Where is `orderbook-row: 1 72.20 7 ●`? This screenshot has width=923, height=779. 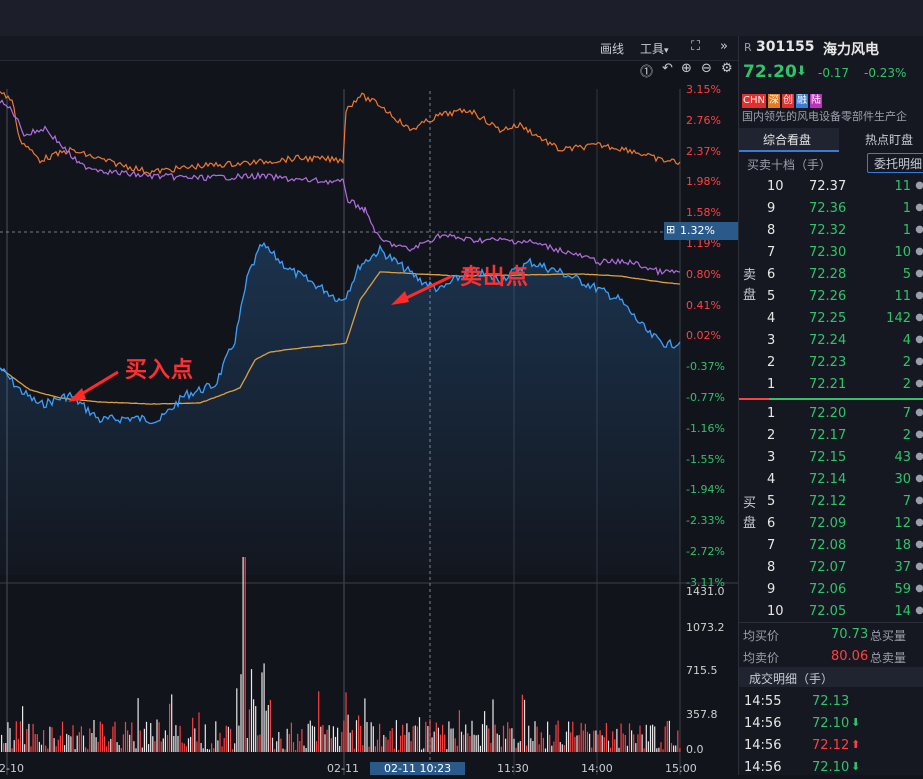 orderbook-row: 1 72.20 7 ● is located at coordinates (831, 414).